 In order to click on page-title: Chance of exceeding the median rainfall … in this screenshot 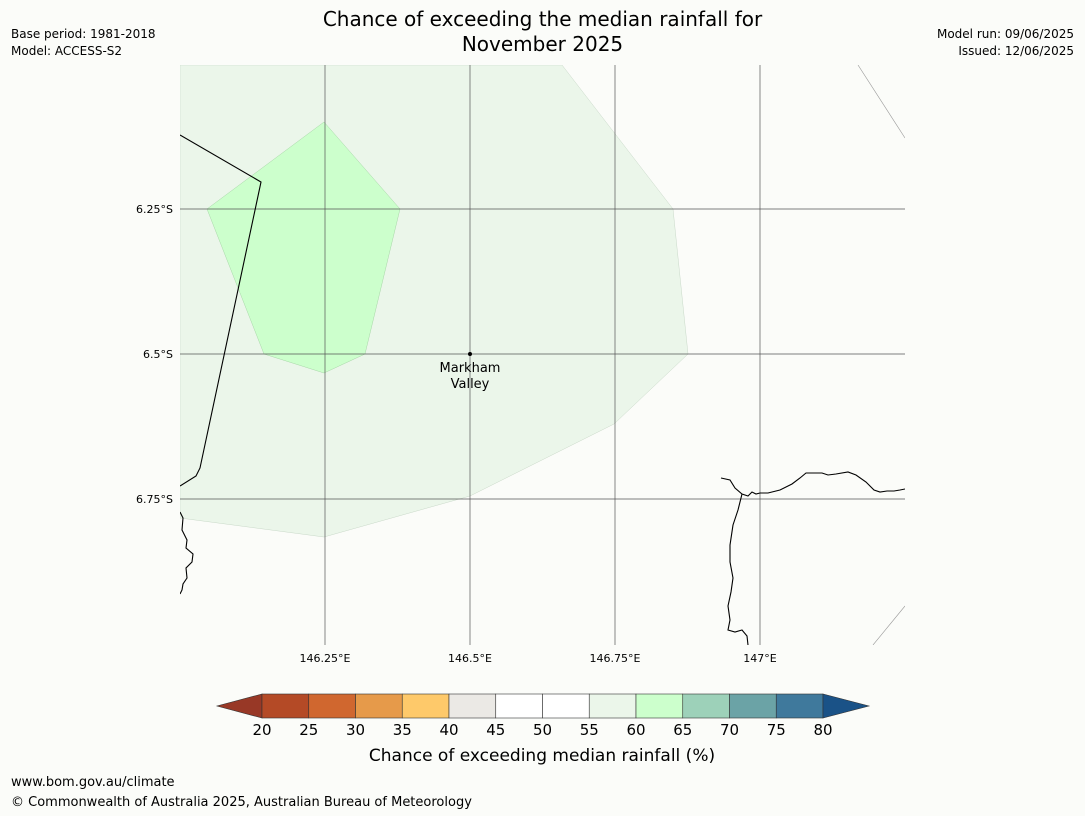, I will do `click(542, 32)`.